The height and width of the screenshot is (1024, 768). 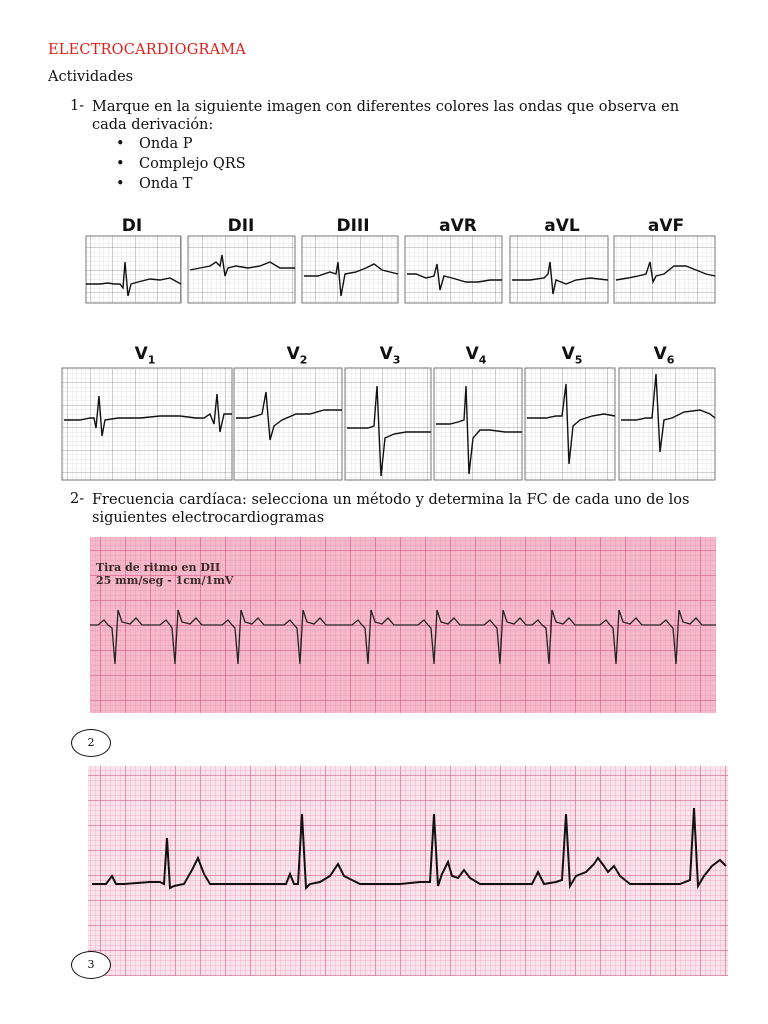 I want to click on strip-1-caption: Tira de ritmo en DII 25 mm/seg - 1cm/1mV, so click(x=164, y=574).